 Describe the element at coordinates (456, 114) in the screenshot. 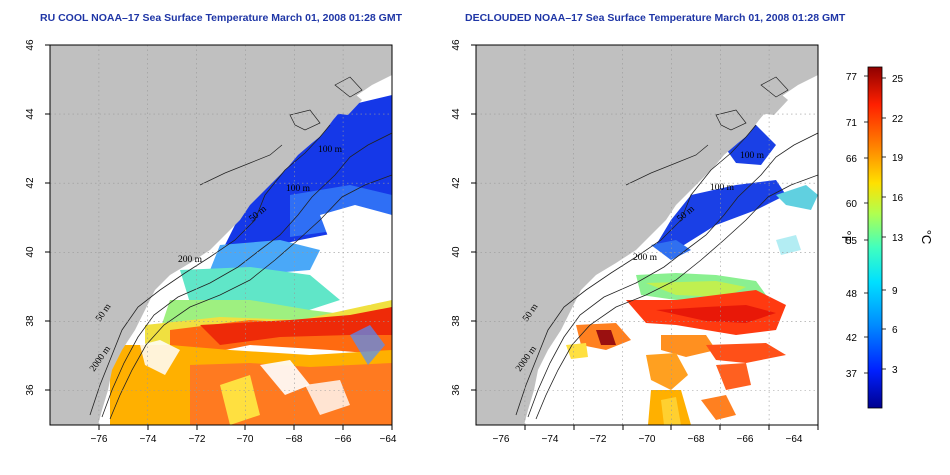

I see `right-lat-tick-44: 44` at that location.